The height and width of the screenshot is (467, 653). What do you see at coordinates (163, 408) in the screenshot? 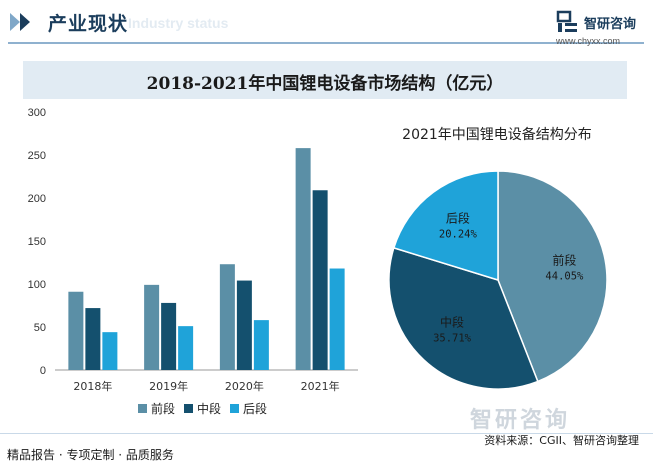
I see `legend-label: 前段` at bounding box center [163, 408].